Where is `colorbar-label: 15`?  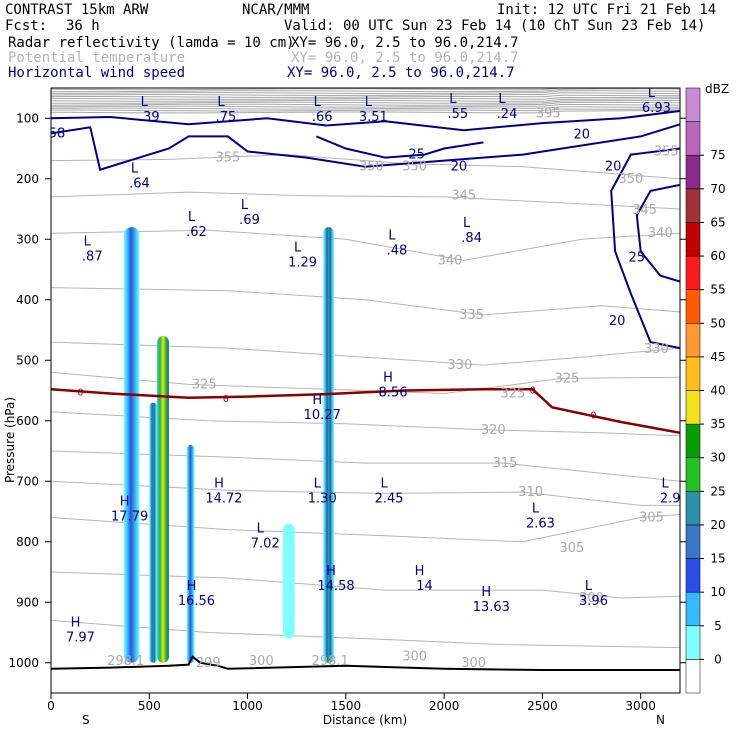
colorbar-label: 15 is located at coordinates (717, 559).